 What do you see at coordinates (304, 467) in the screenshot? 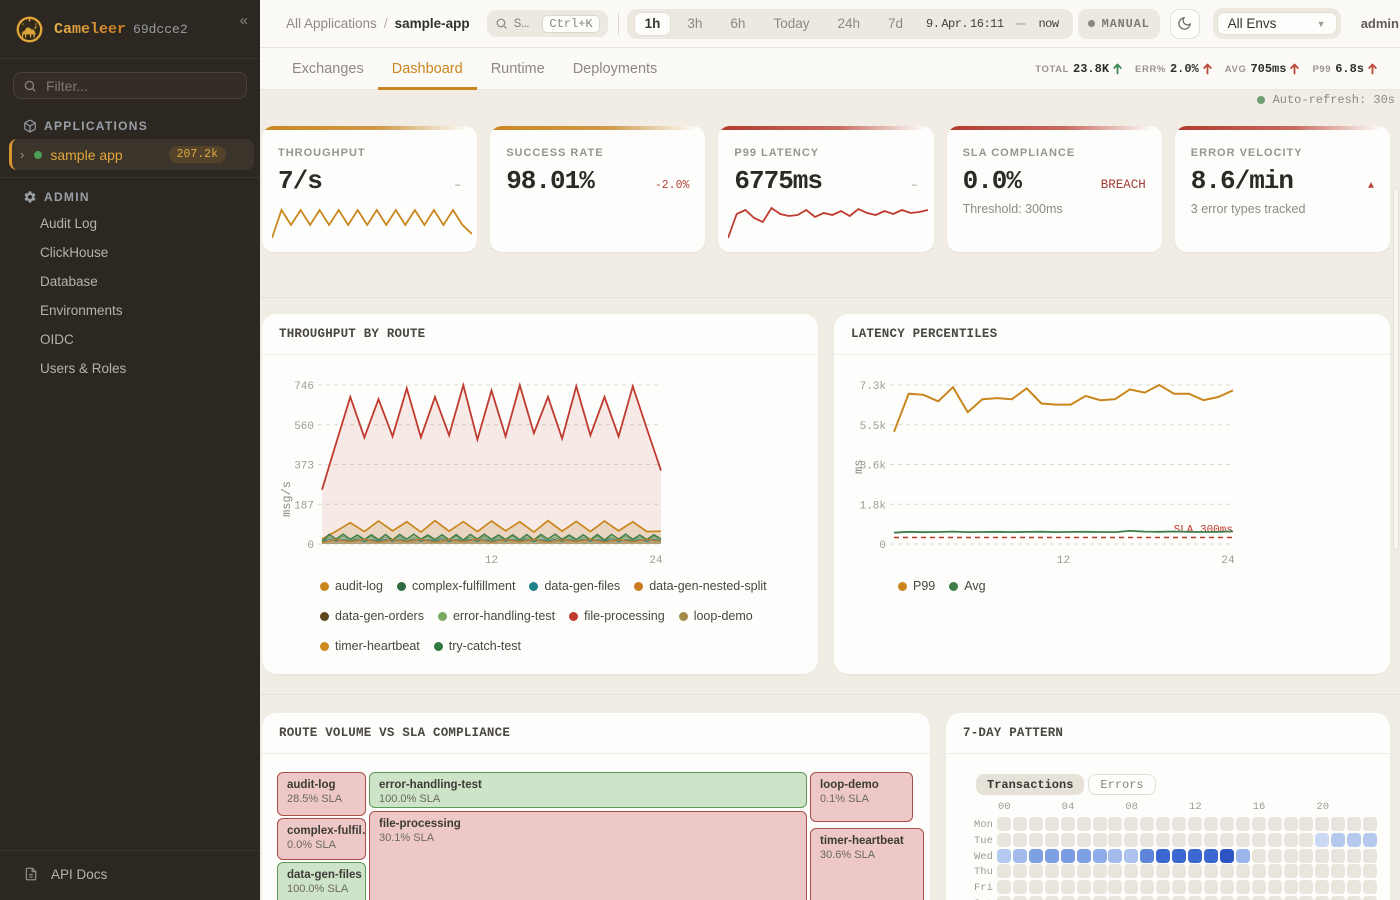
I see `svg-text: 373` at bounding box center [304, 467].